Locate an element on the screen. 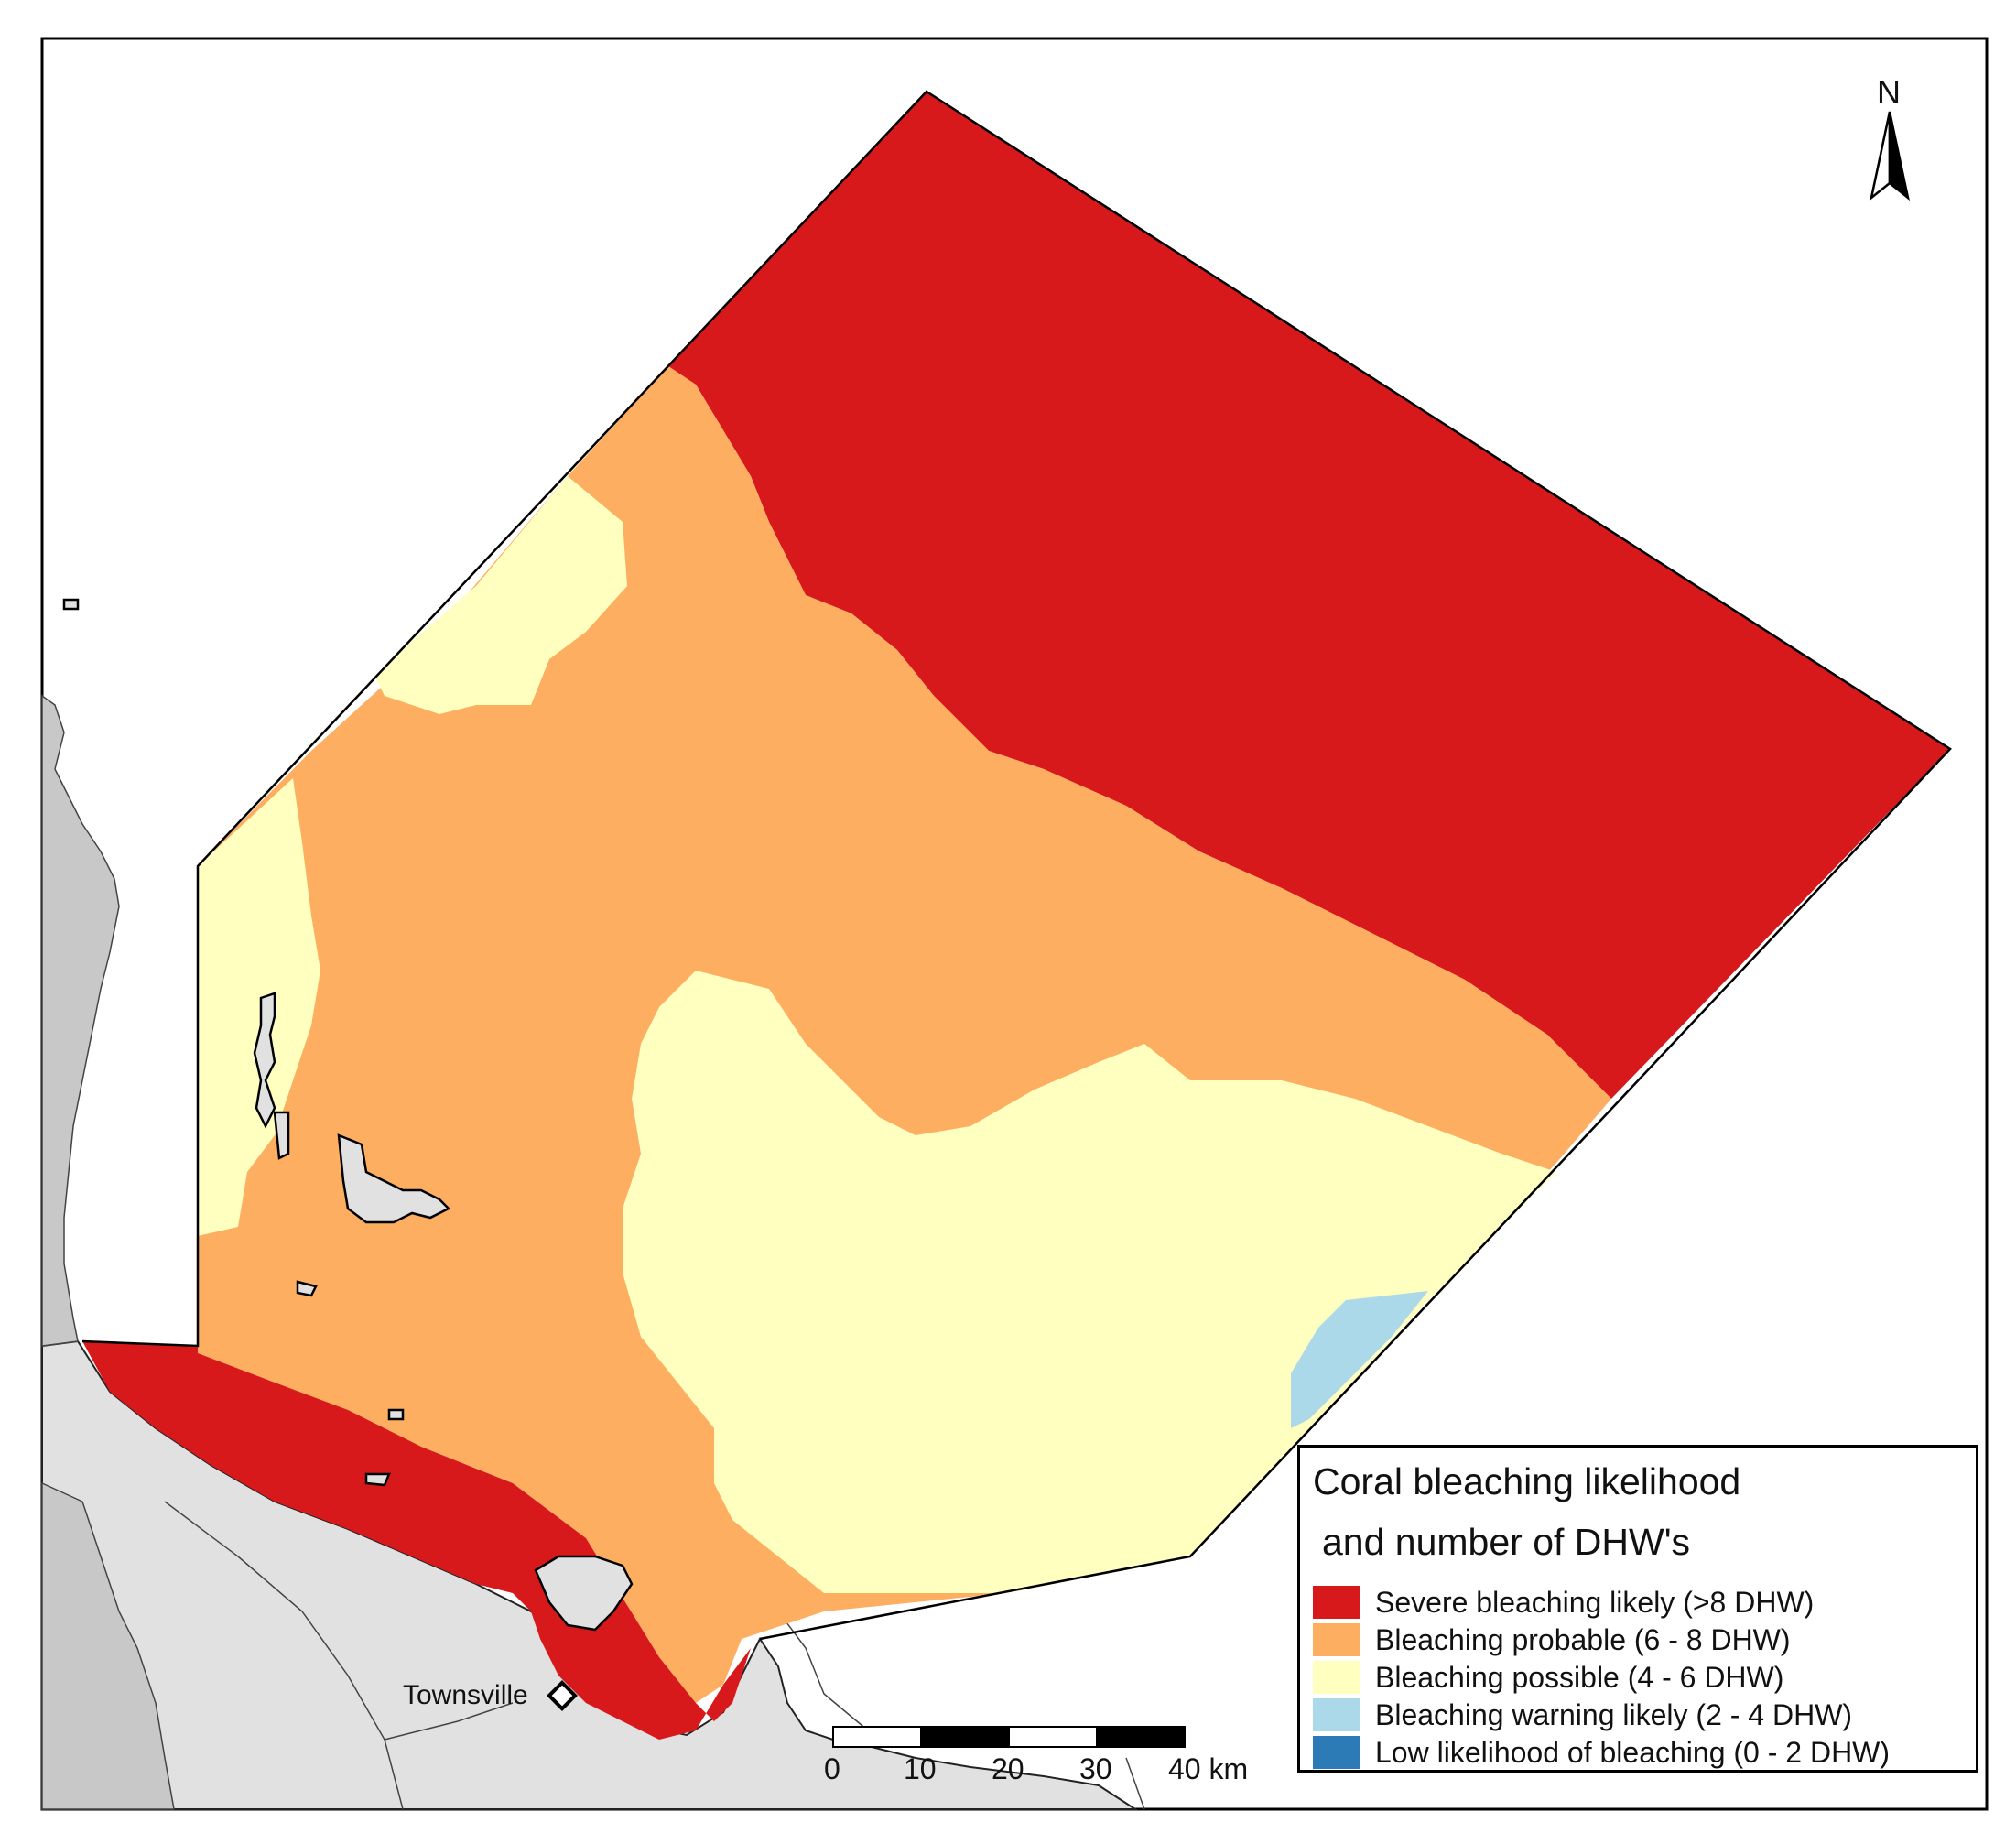  north-arrow-icon is located at coordinates (1890, 156).